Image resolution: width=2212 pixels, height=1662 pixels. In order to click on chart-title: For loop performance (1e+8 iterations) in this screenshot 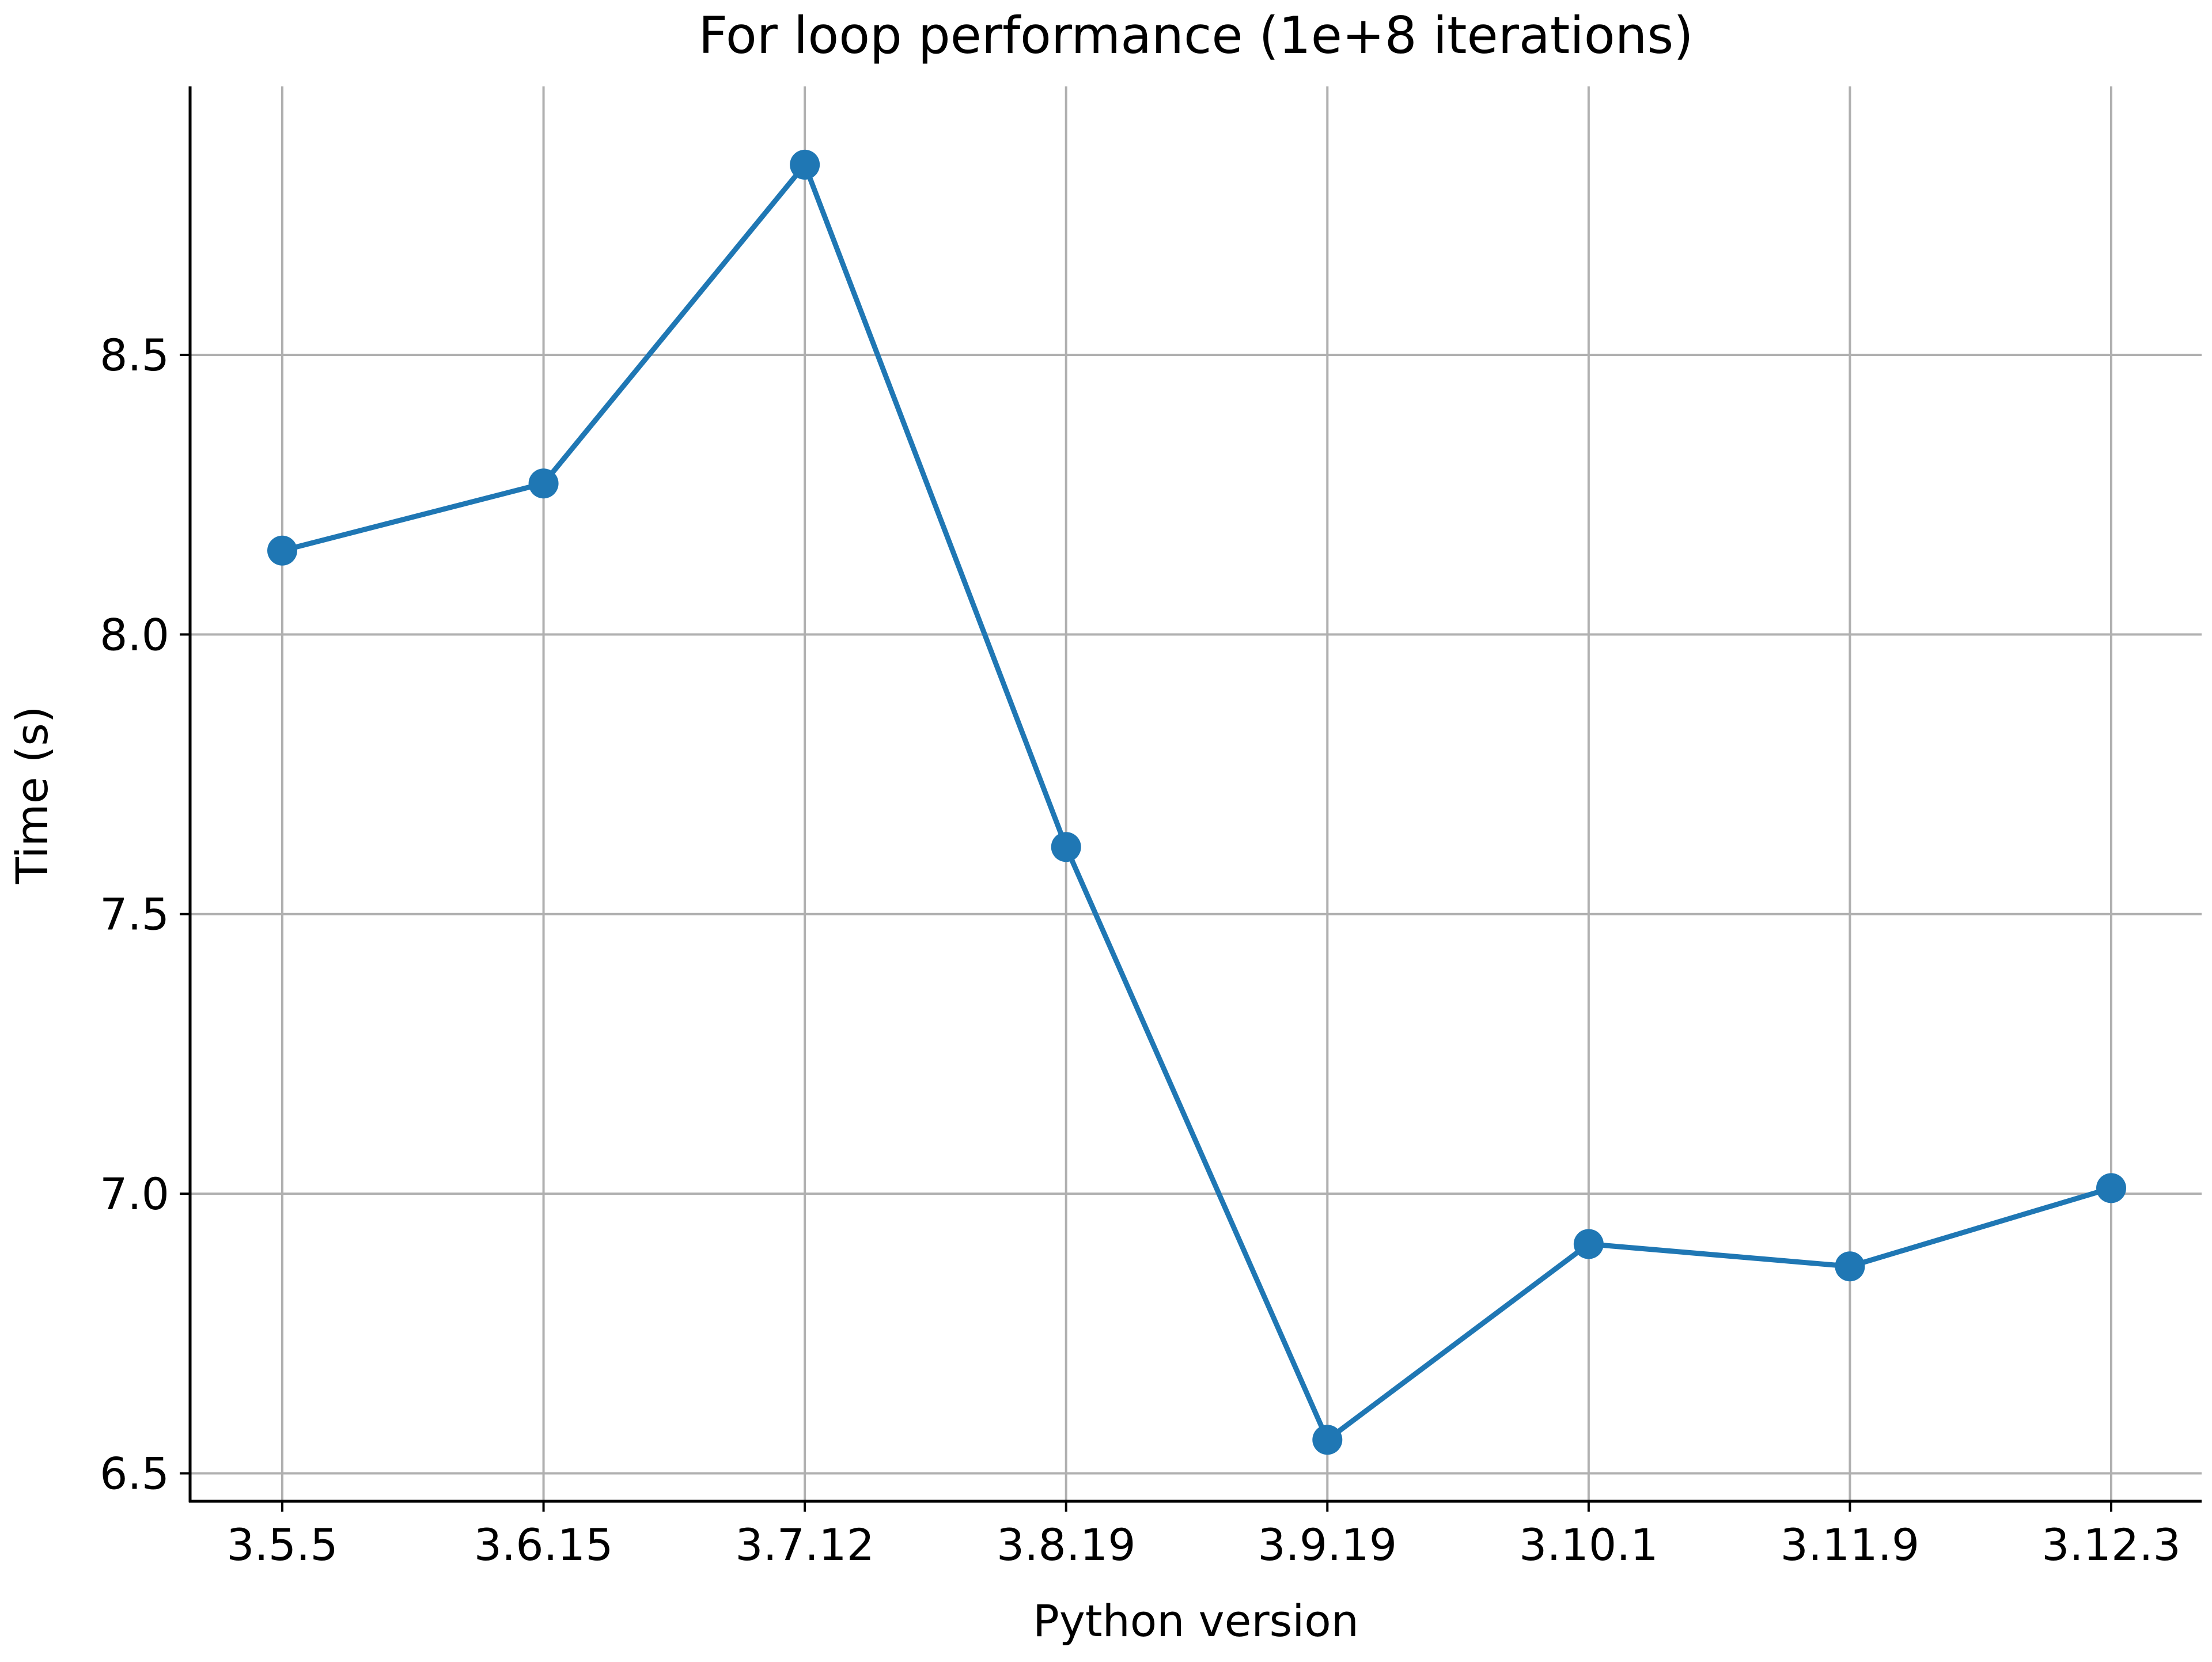, I will do `click(1195, 35)`.